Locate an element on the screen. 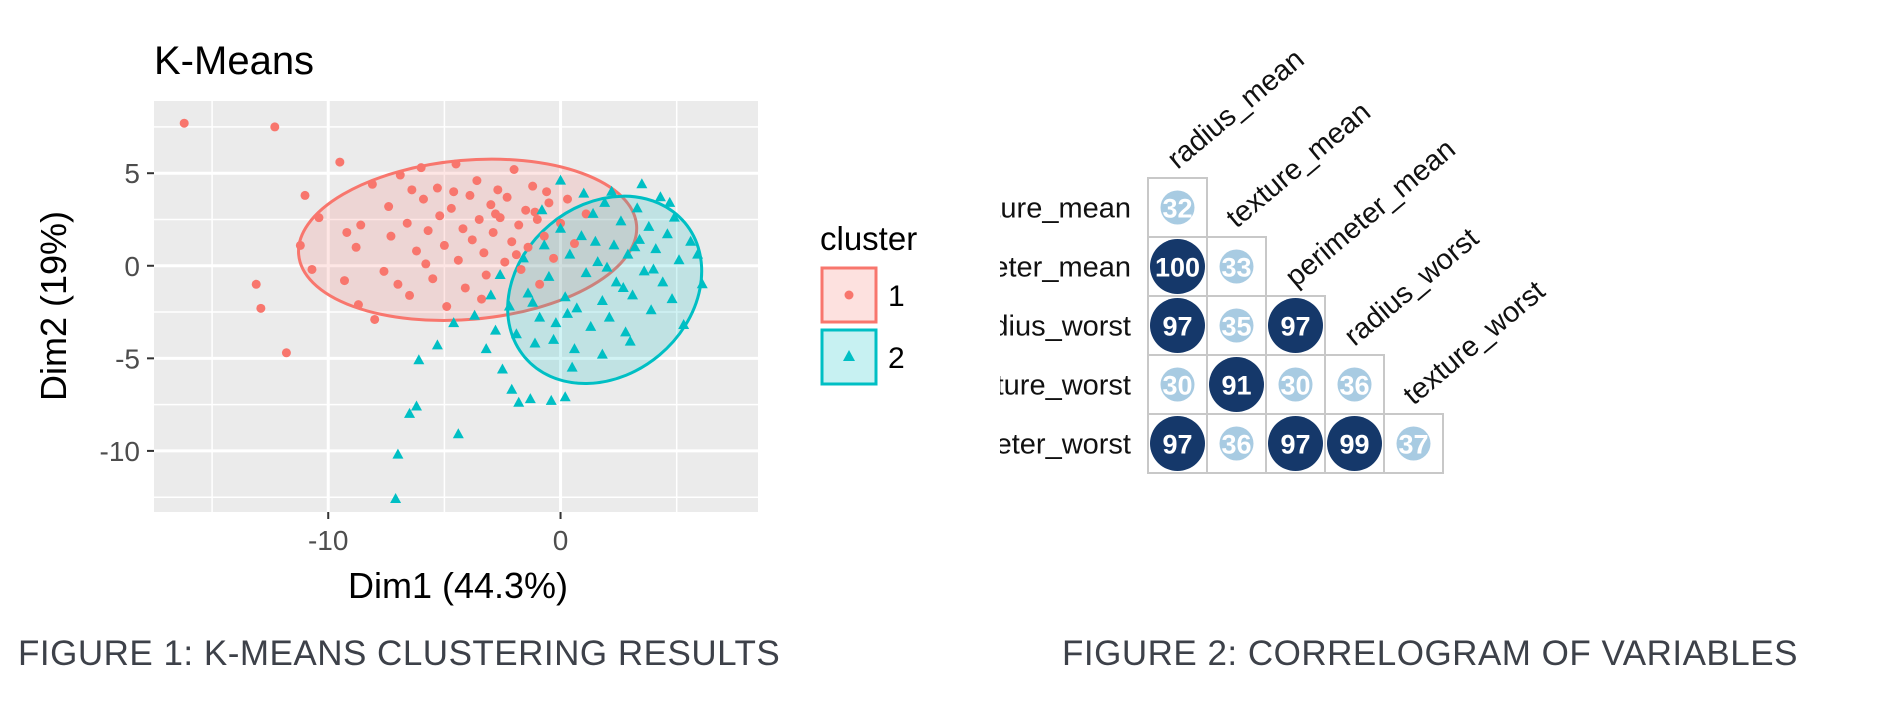  chart-title: K-Means is located at coordinates (234, 61).